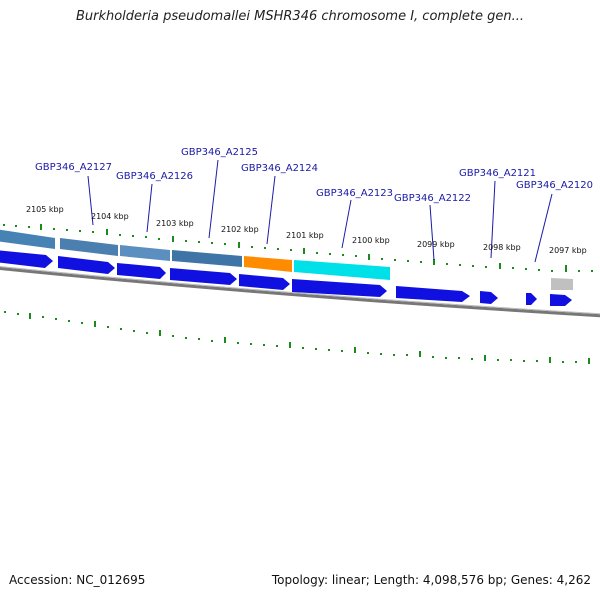 The height and width of the screenshot is (600, 600). What do you see at coordinates (371, 240) in the screenshot?
I see `scale-label: 2100 kbp` at bounding box center [371, 240].